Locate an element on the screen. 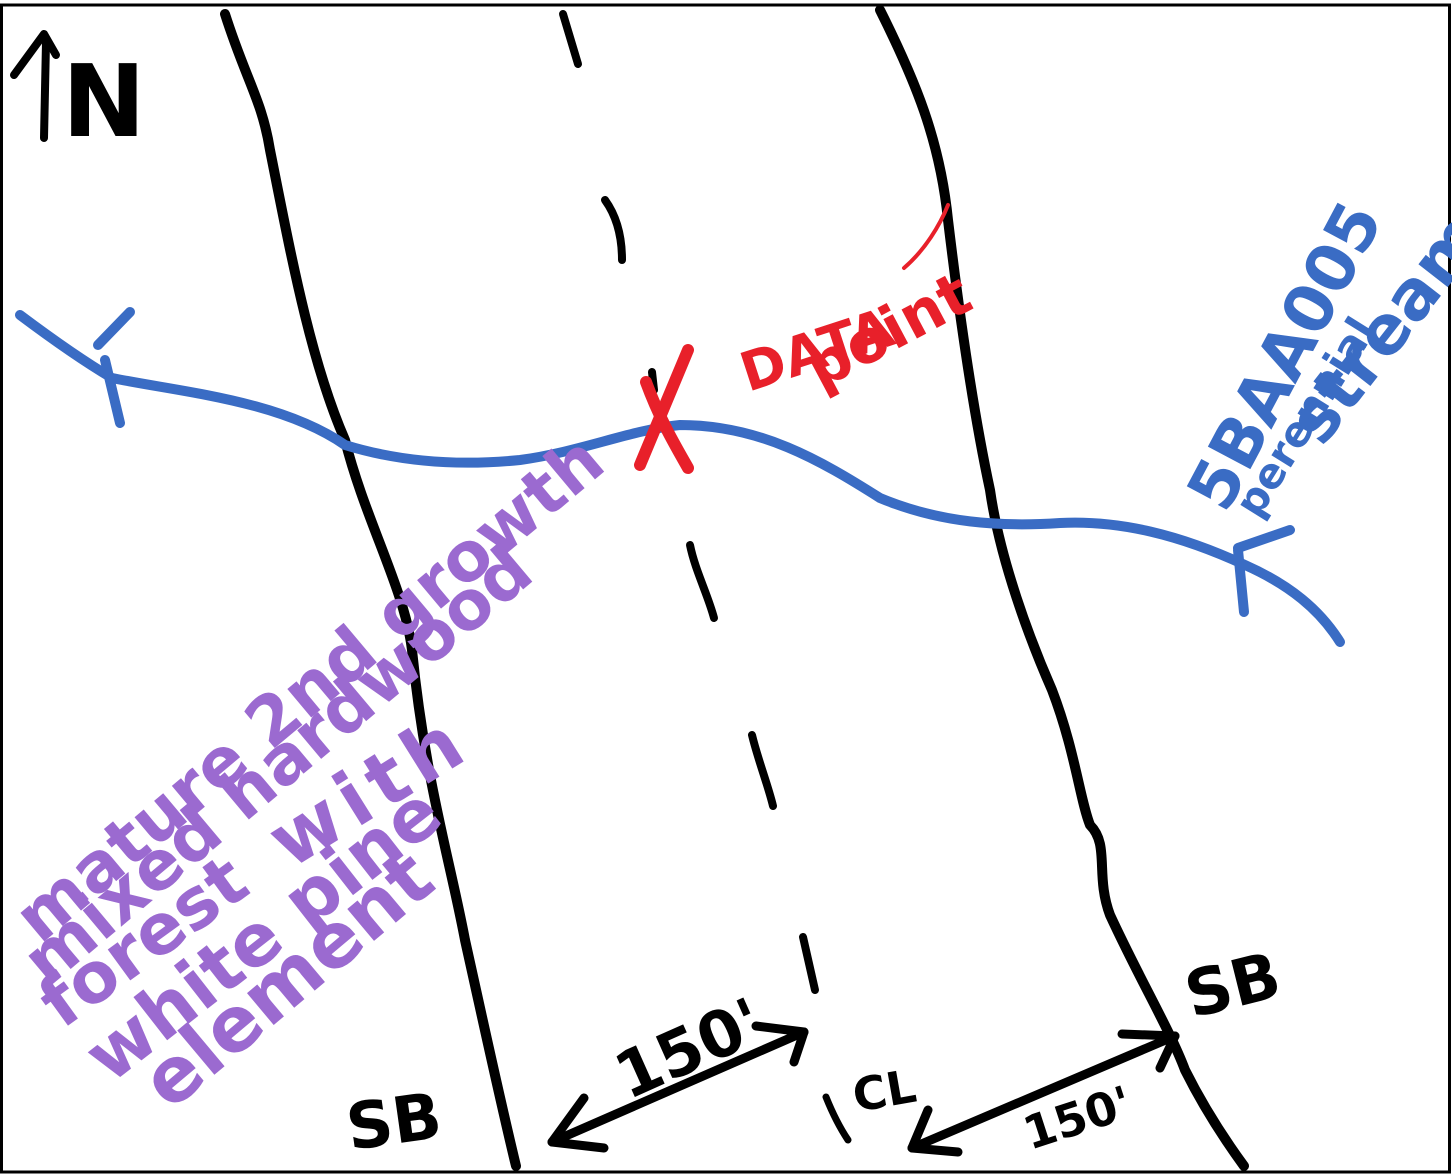 This screenshot has width=1452, height=1174. data-point-label-line2: point is located at coordinates (888, 331).